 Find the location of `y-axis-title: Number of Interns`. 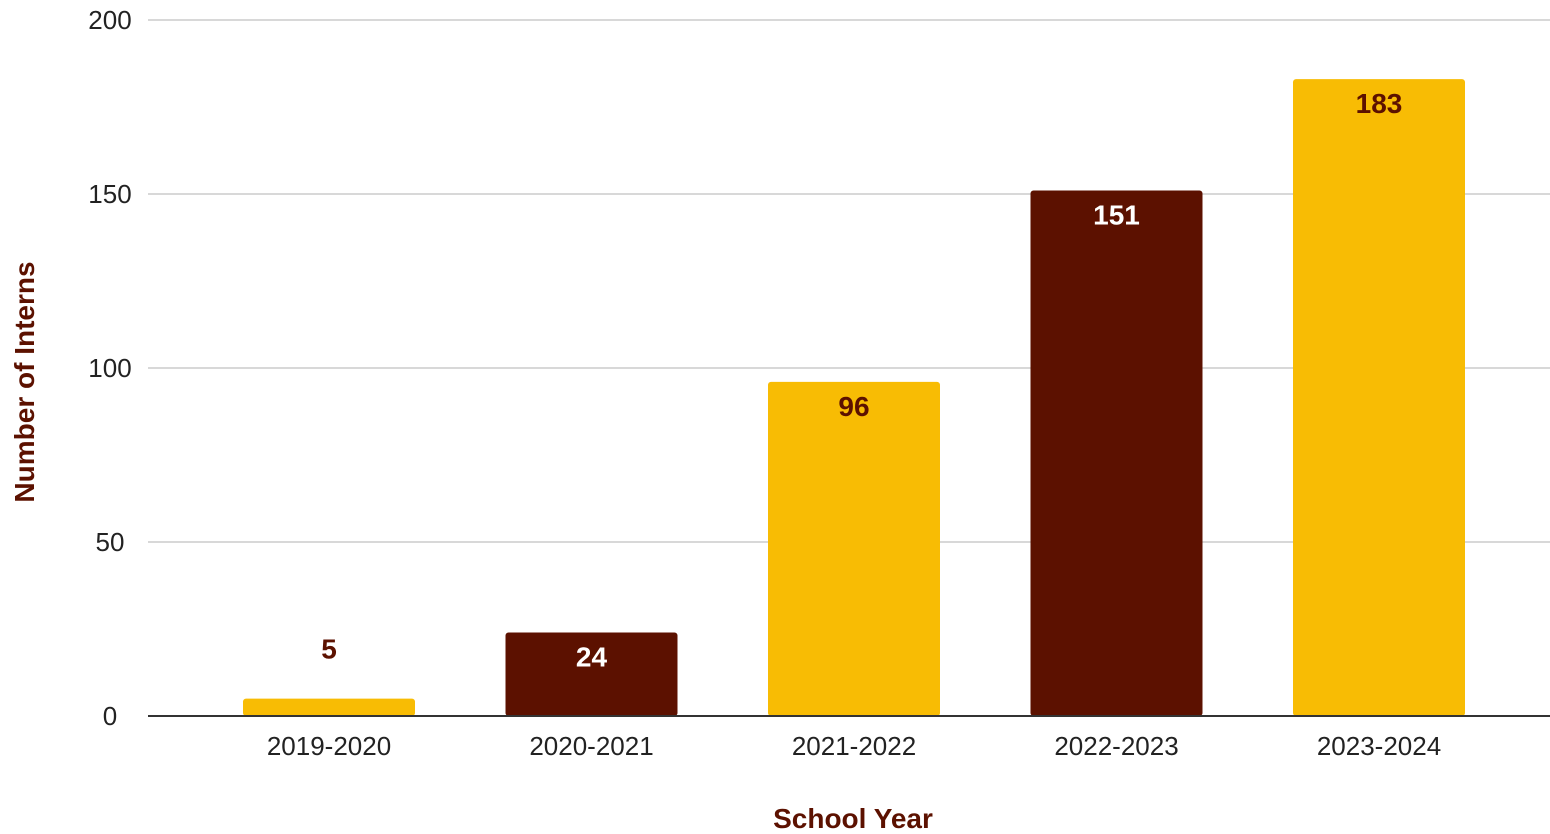

y-axis-title: Number of Interns is located at coordinates (24, 381).